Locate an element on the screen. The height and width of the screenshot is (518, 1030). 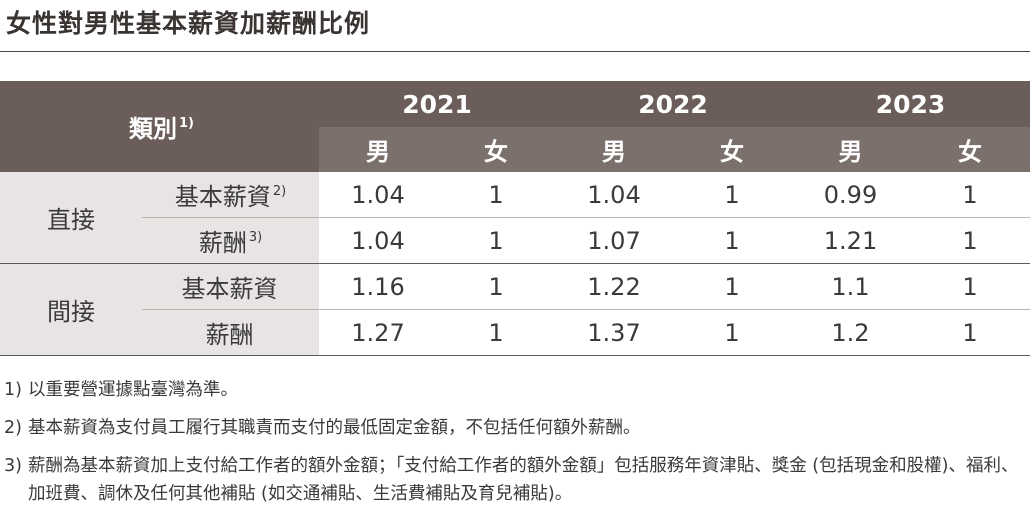
footnote-number: 1) is located at coordinates (13, 390).